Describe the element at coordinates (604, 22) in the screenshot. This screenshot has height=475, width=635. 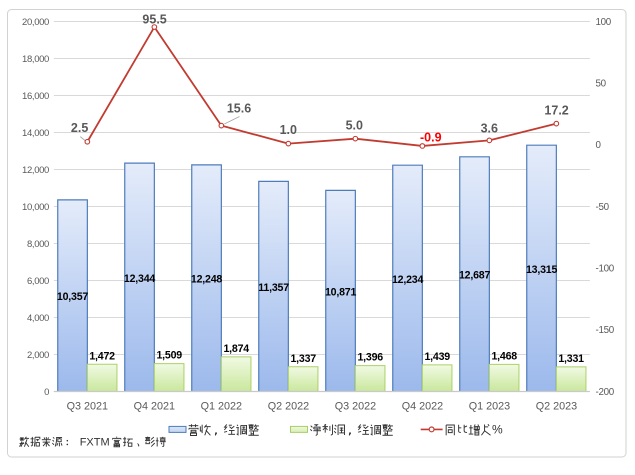
I see `svg-text: 100` at that location.